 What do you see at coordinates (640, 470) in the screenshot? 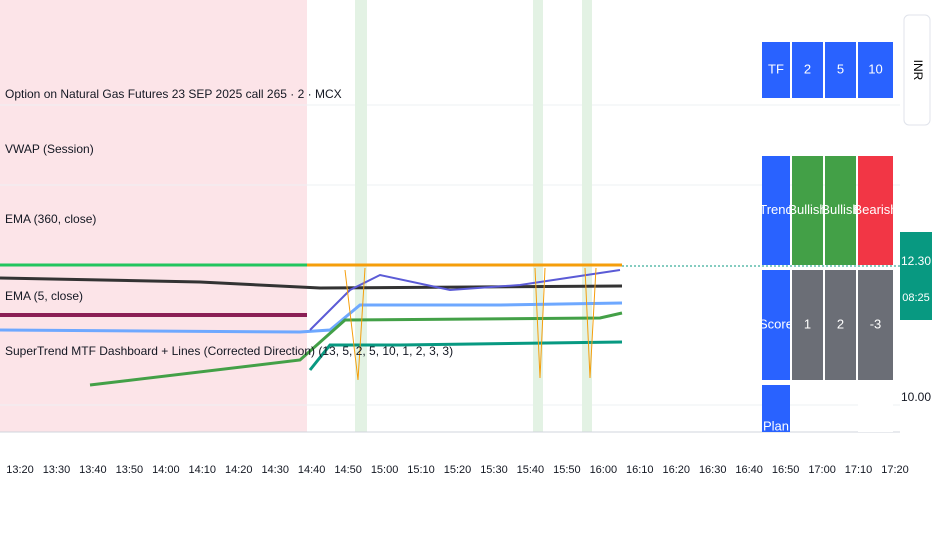
I see `time-label: 16:10` at bounding box center [640, 470].